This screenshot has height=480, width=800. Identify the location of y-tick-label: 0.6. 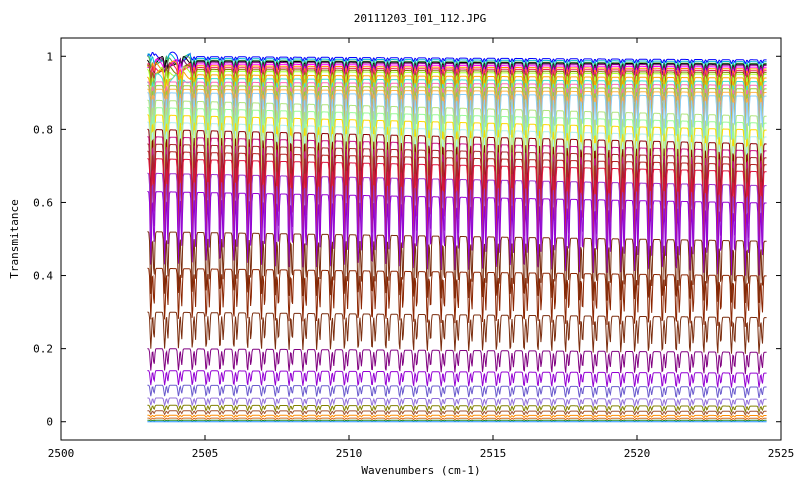
(43, 202).